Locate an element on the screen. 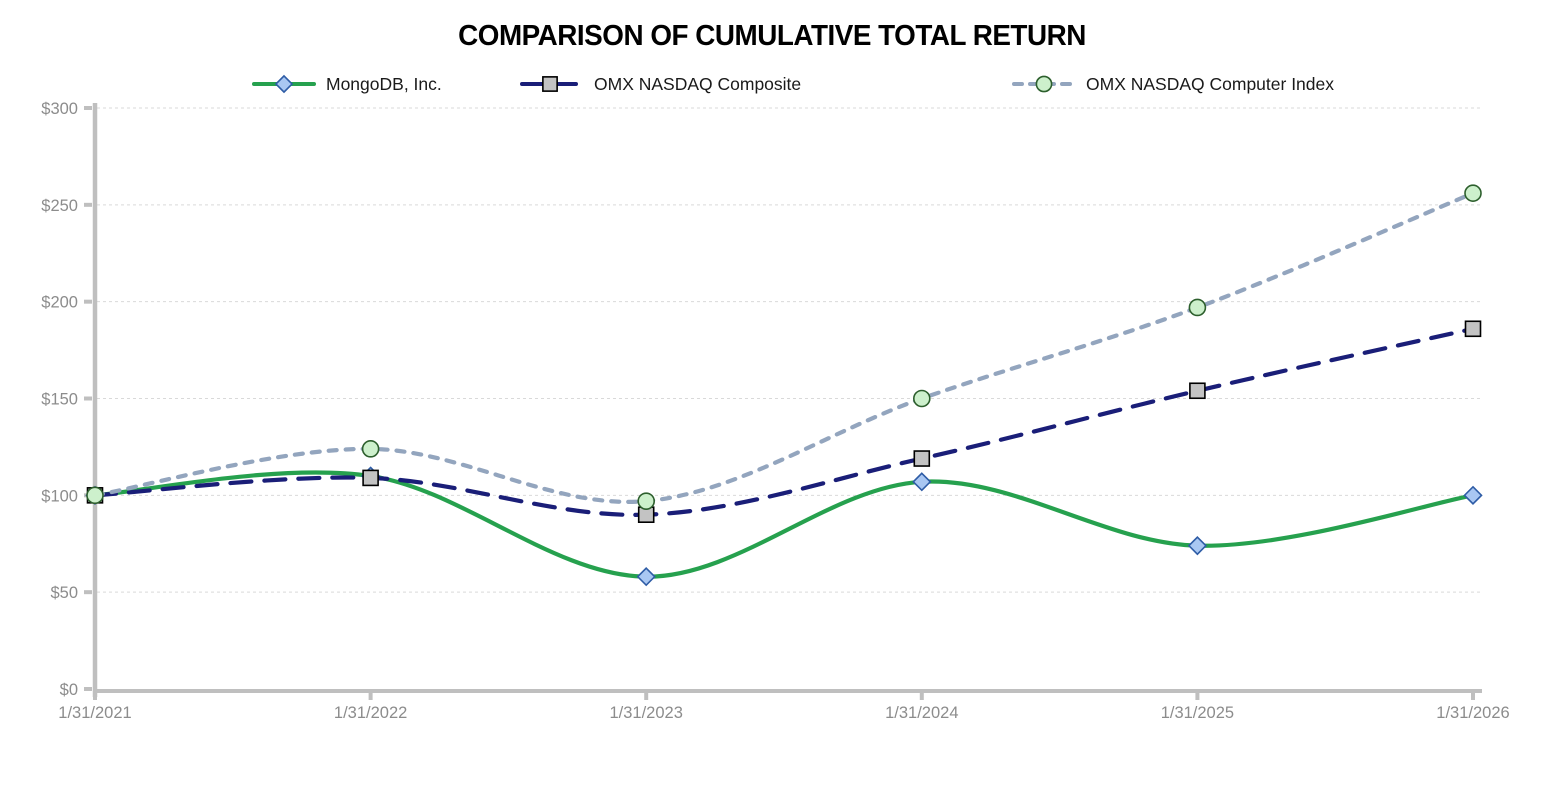 The width and height of the screenshot is (1544, 801). legend-label-nasdaq-composite: OMX NASDAQ Composite is located at coordinates (698, 83).